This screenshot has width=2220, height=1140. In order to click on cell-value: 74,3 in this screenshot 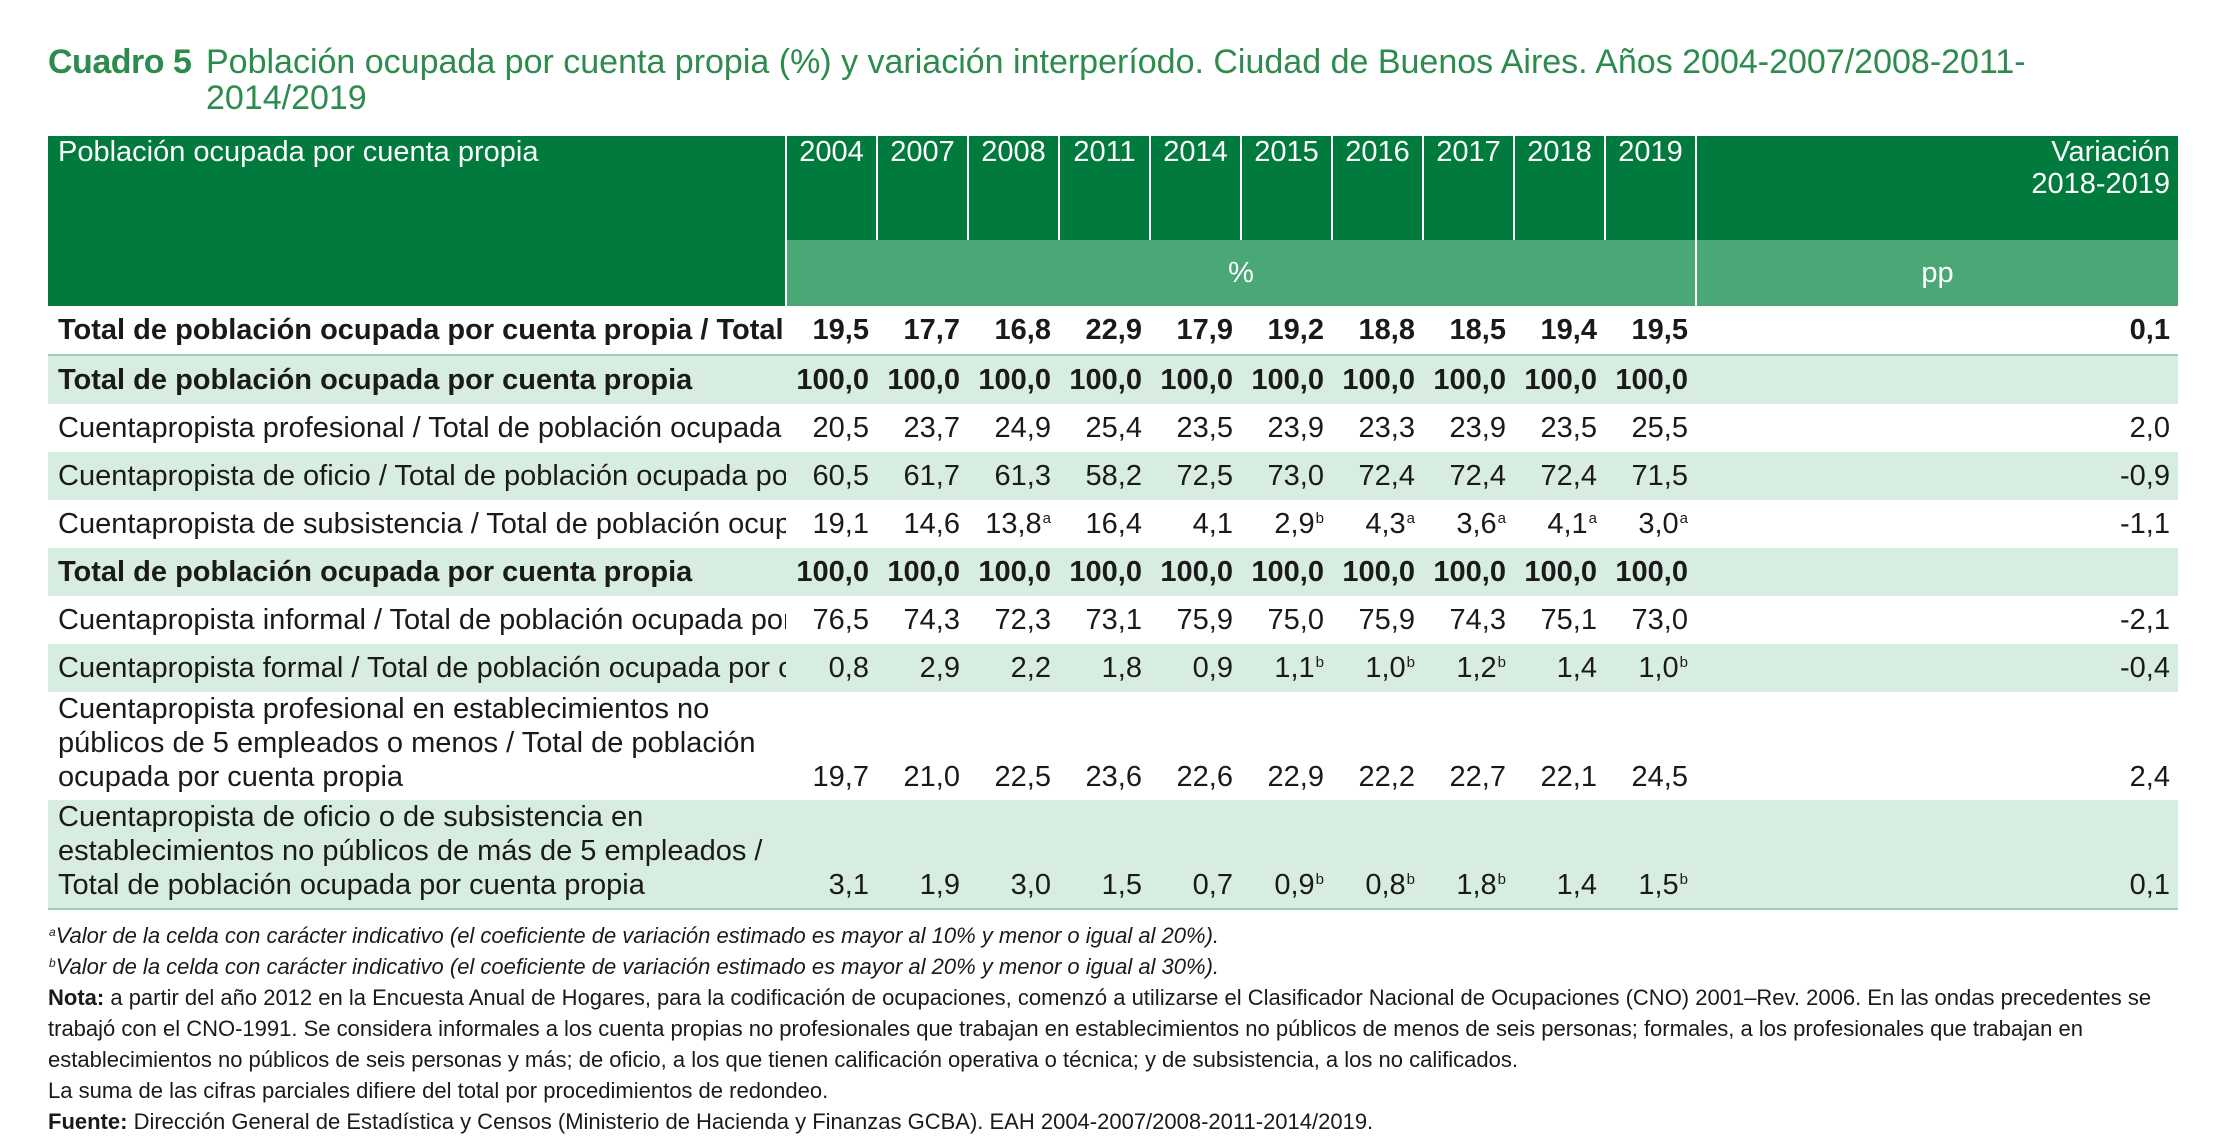, I will do `click(1477, 620)`.